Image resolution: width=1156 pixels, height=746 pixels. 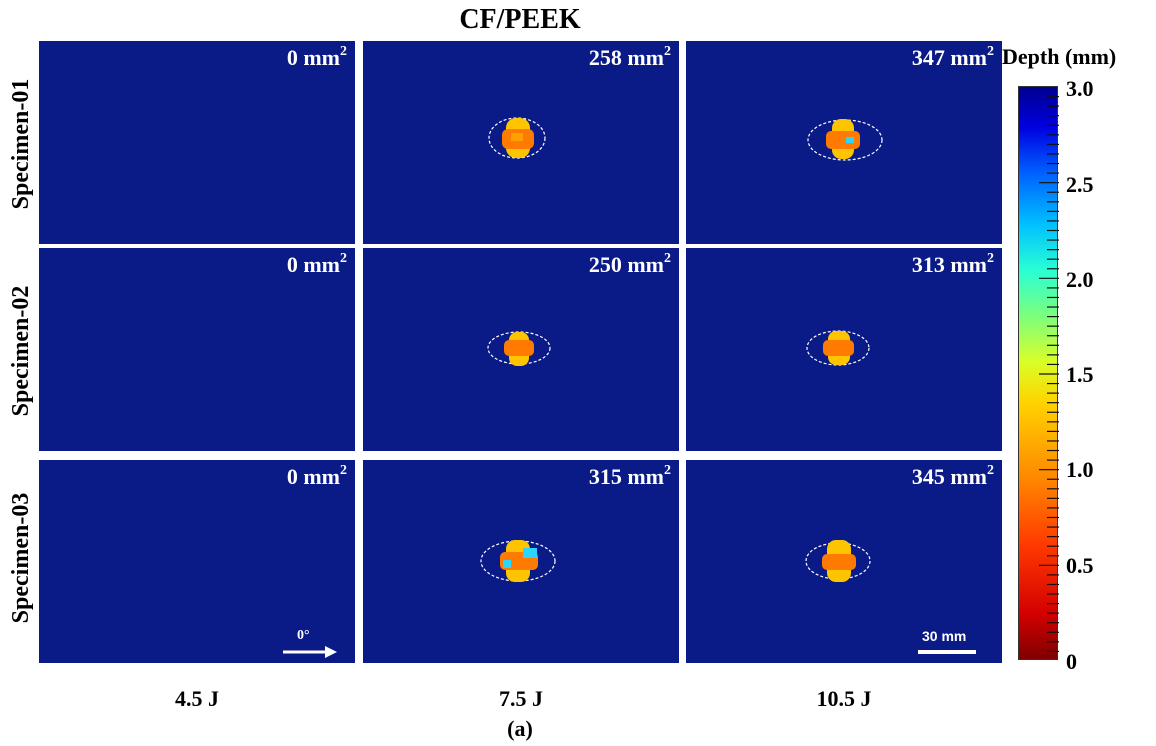 I want to click on scale-bar-label: 30 mm, so click(x=944, y=636).